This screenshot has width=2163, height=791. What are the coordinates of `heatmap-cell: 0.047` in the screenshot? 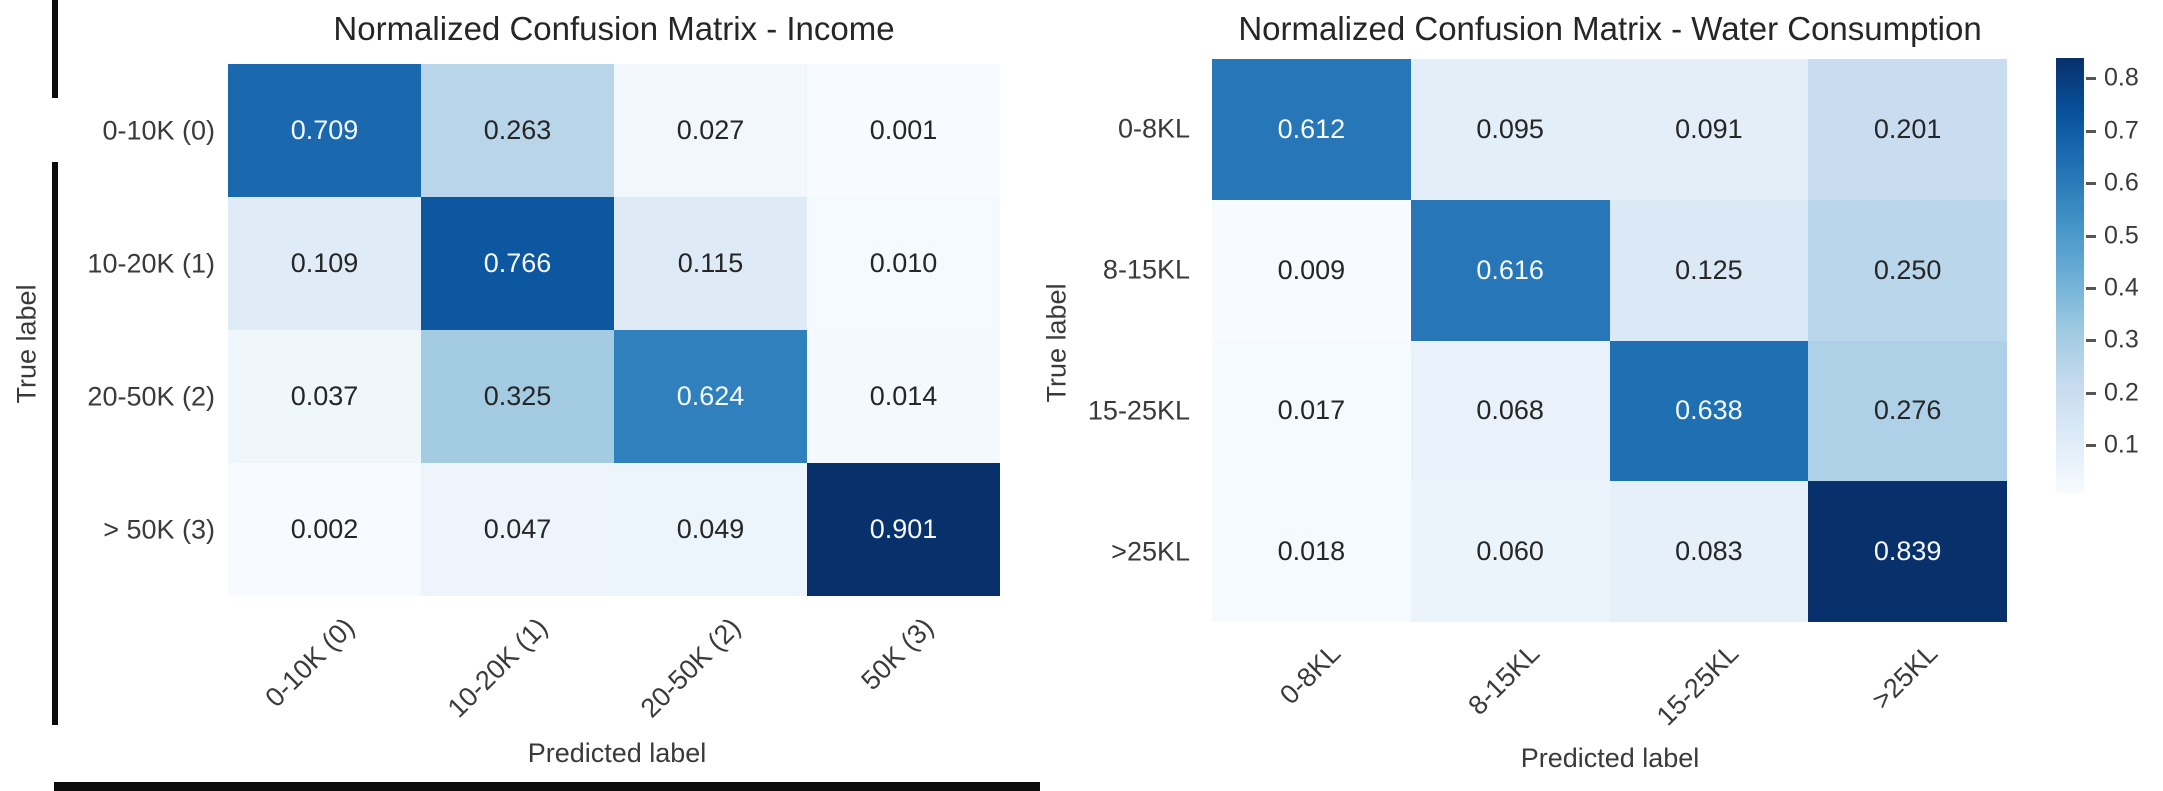 It's located at (517, 529).